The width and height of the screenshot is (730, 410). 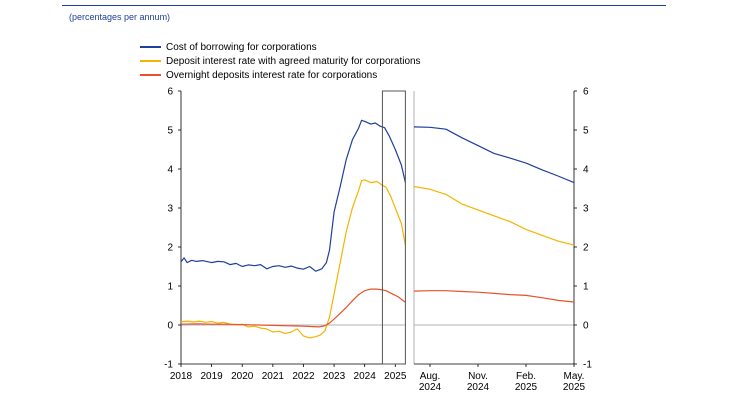 I want to click on x-tick-label-left: 2018, so click(x=181, y=376).